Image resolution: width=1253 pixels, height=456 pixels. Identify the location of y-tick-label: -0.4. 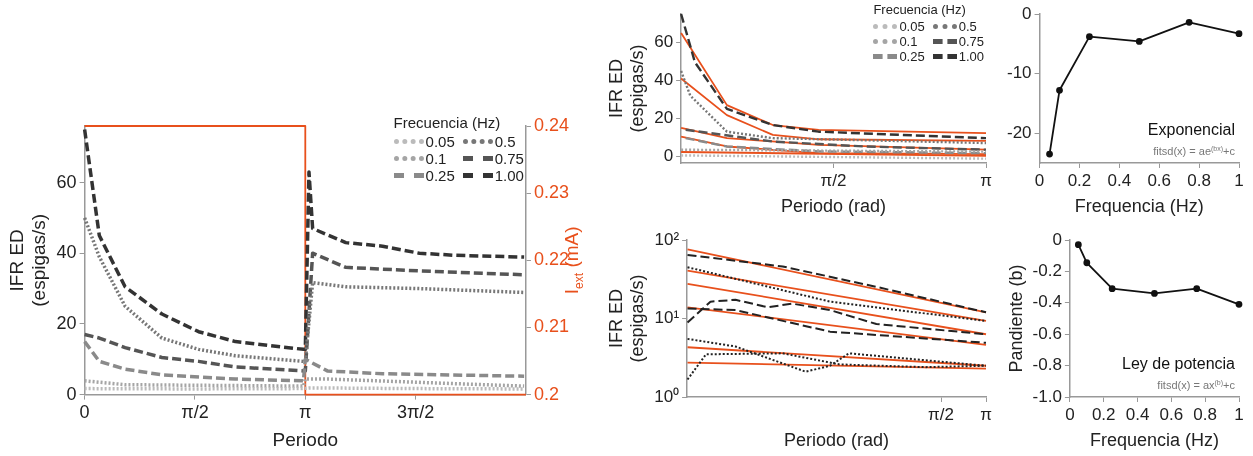
(1047, 302).